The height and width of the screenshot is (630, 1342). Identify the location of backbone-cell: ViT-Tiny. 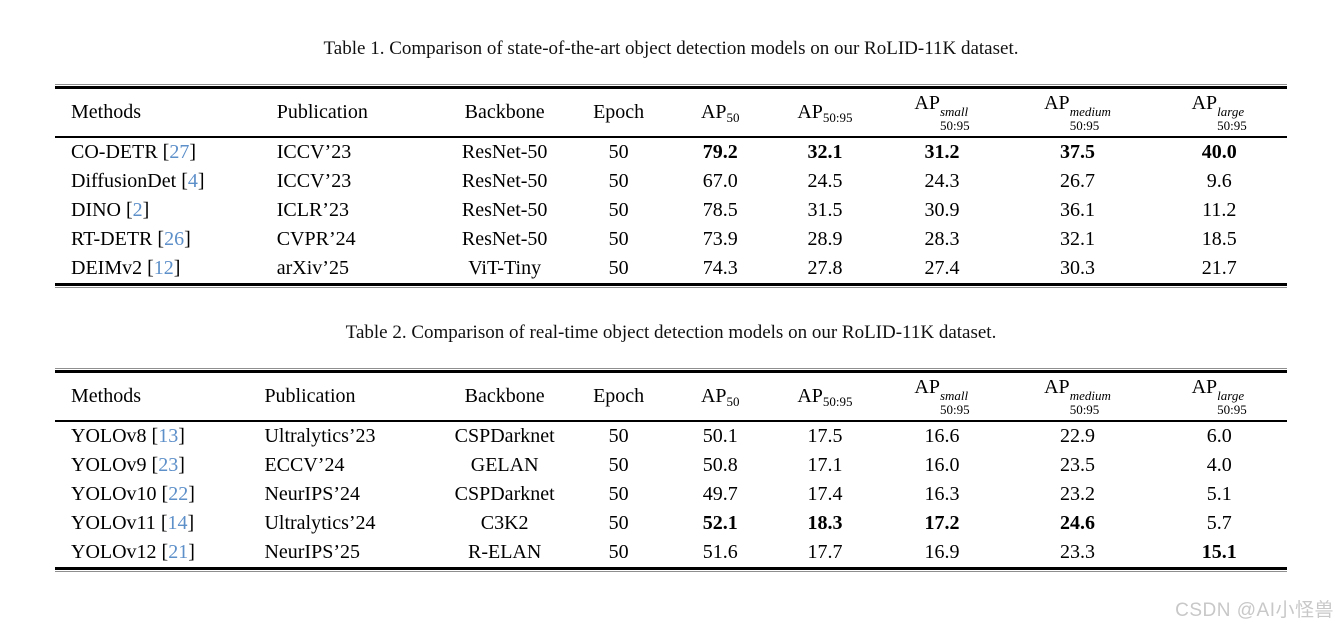
(505, 268).